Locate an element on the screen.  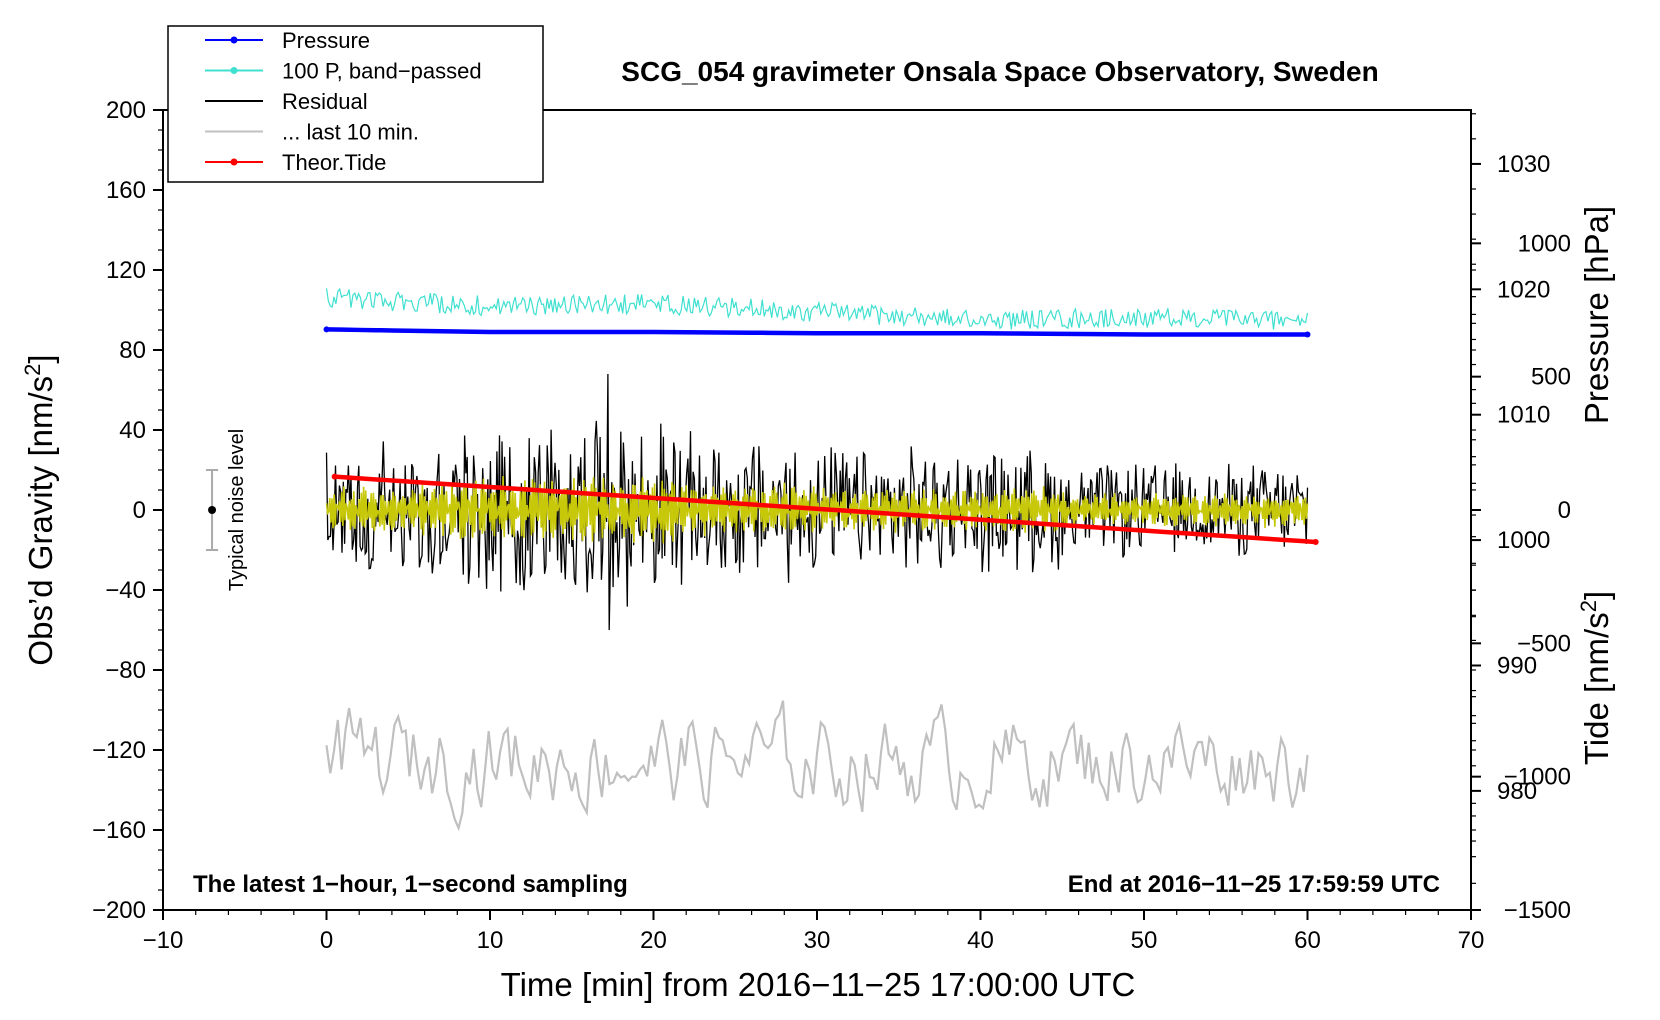
y-tick-label: 40 is located at coordinates (132, 430).